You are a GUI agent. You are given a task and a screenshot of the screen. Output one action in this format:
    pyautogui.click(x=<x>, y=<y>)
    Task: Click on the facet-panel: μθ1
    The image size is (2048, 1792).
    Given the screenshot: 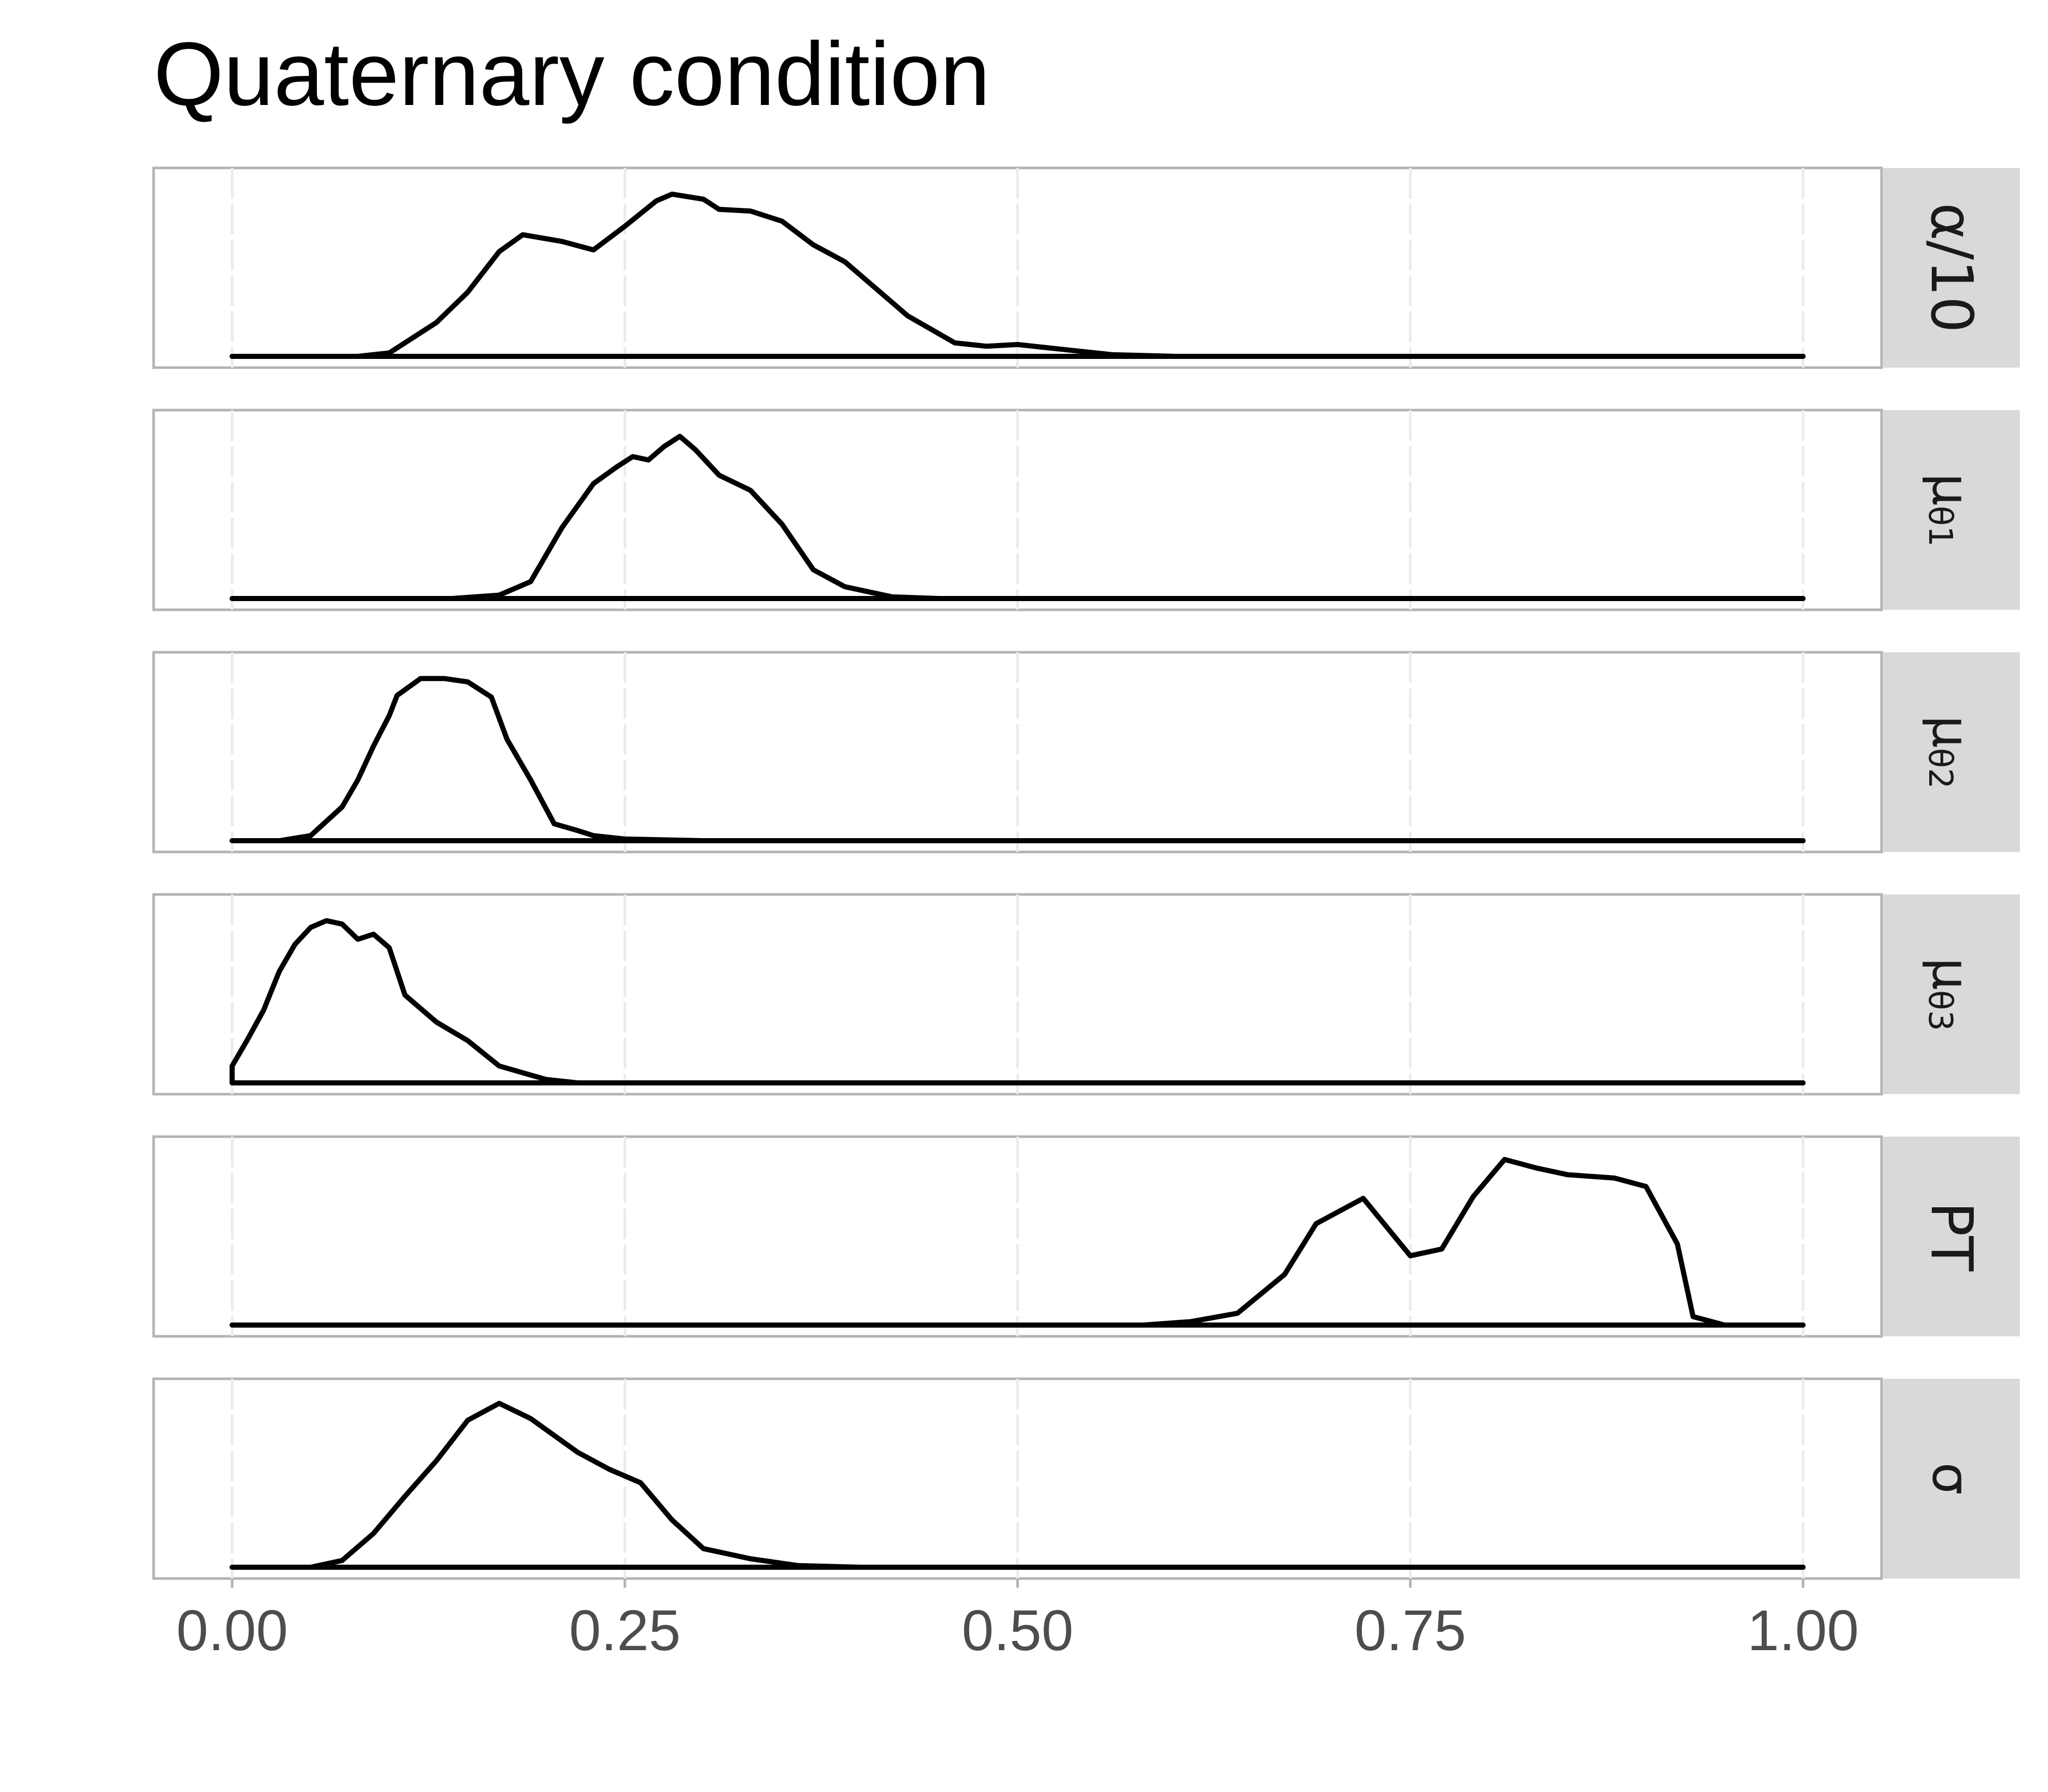 What is the action you would take?
    pyautogui.click(x=1086, y=510)
    